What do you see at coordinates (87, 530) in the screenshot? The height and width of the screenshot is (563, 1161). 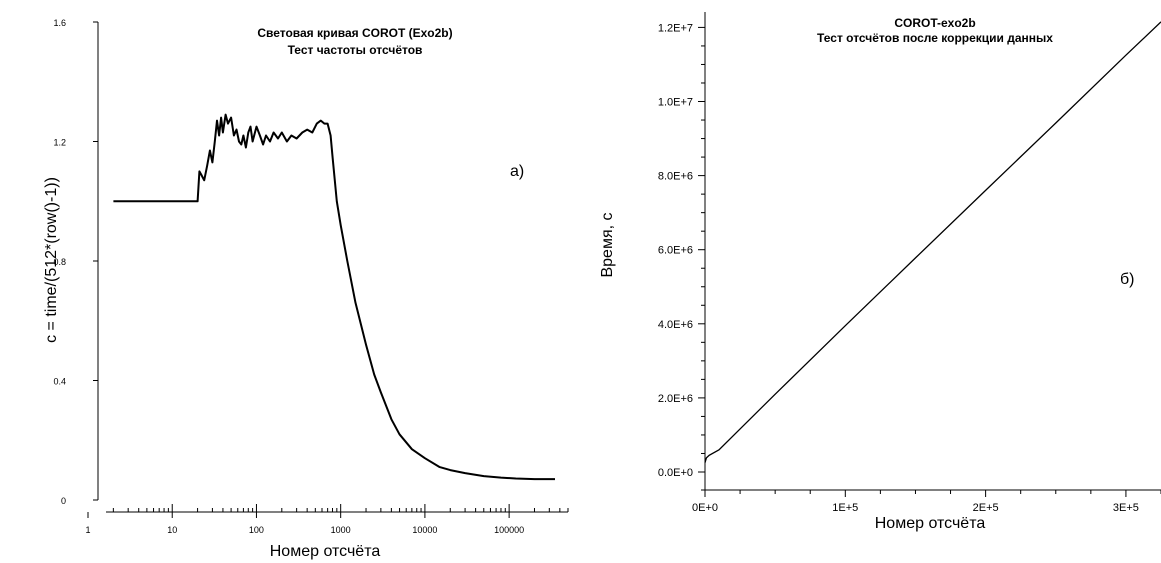 I see `chart-left-x-tick-label: 1` at bounding box center [87, 530].